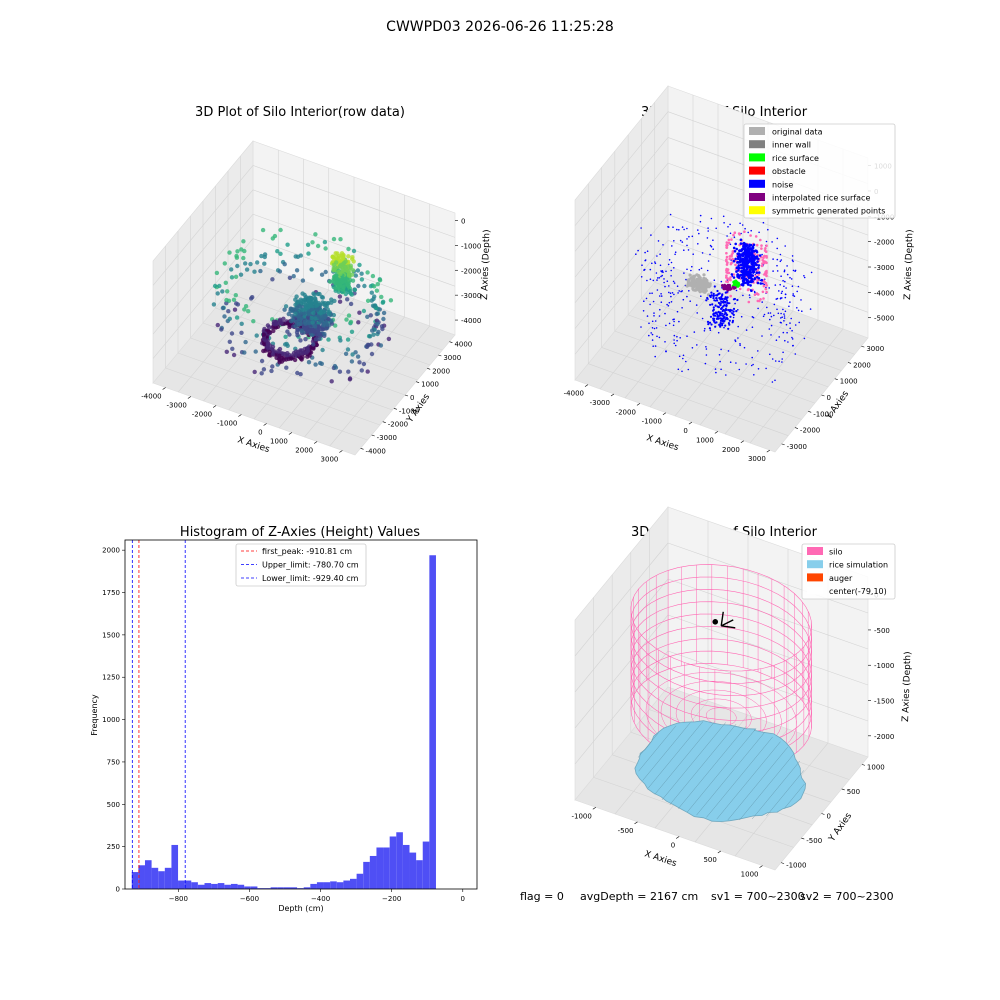 This screenshot has width=1000, height=1000. Describe the element at coordinates (412, 398) in the screenshot. I see `raw-plot-y-tick: 0` at that location.